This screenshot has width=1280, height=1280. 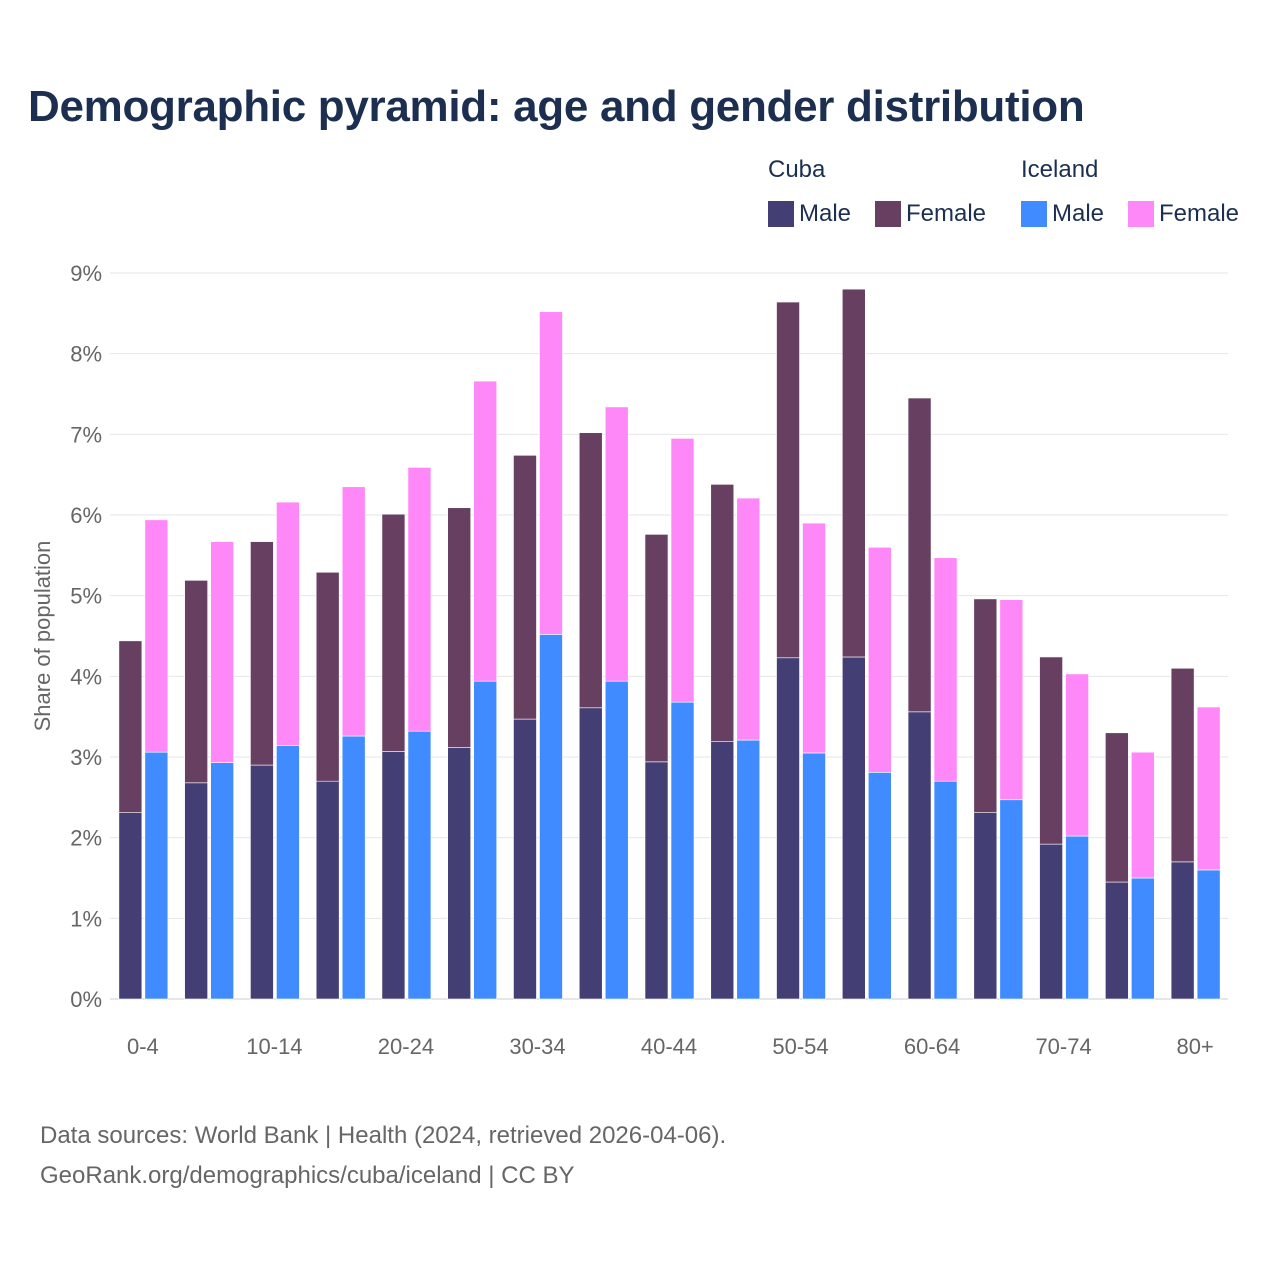 I want to click on y-tick-label: 7%, so click(x=86, y=434).